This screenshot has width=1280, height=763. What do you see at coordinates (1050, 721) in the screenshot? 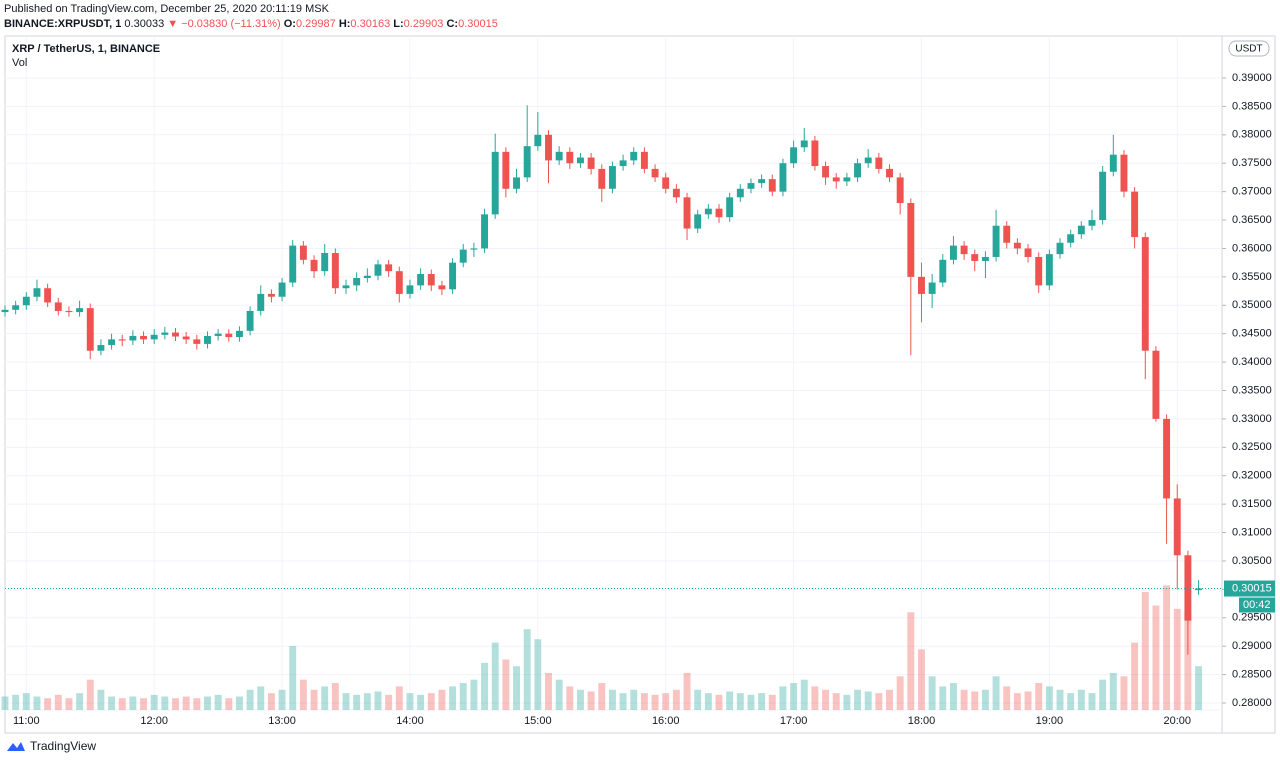
I see `x-tick-label: 19:00` at bounding box center [1050, 721].